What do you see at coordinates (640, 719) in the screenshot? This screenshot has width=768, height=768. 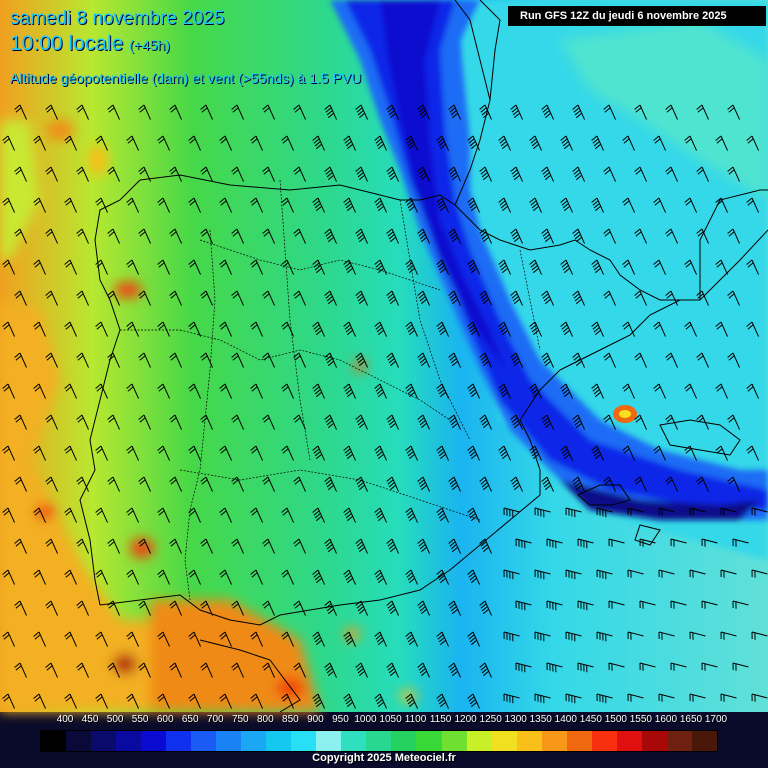 I see `legend-label: 1550` at bounding box center [640, 719].